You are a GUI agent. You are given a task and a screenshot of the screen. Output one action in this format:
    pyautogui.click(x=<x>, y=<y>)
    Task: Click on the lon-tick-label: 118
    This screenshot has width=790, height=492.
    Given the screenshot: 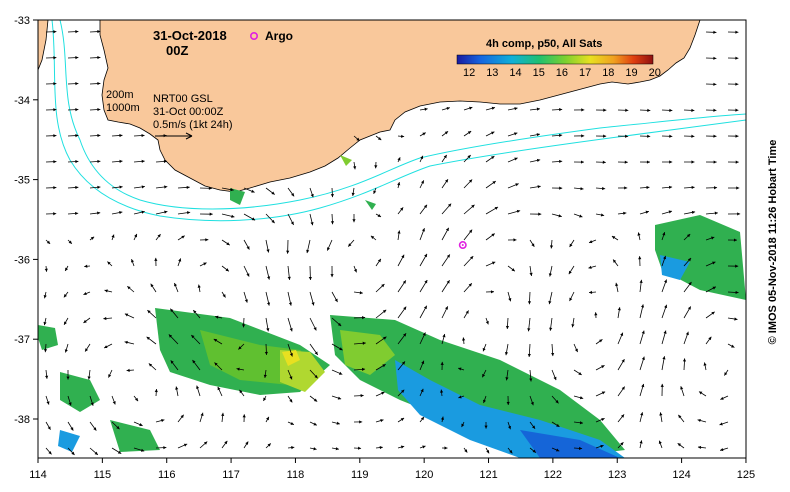 What is the action you would take?
    pyautogui.click(x=296, y=475)
    